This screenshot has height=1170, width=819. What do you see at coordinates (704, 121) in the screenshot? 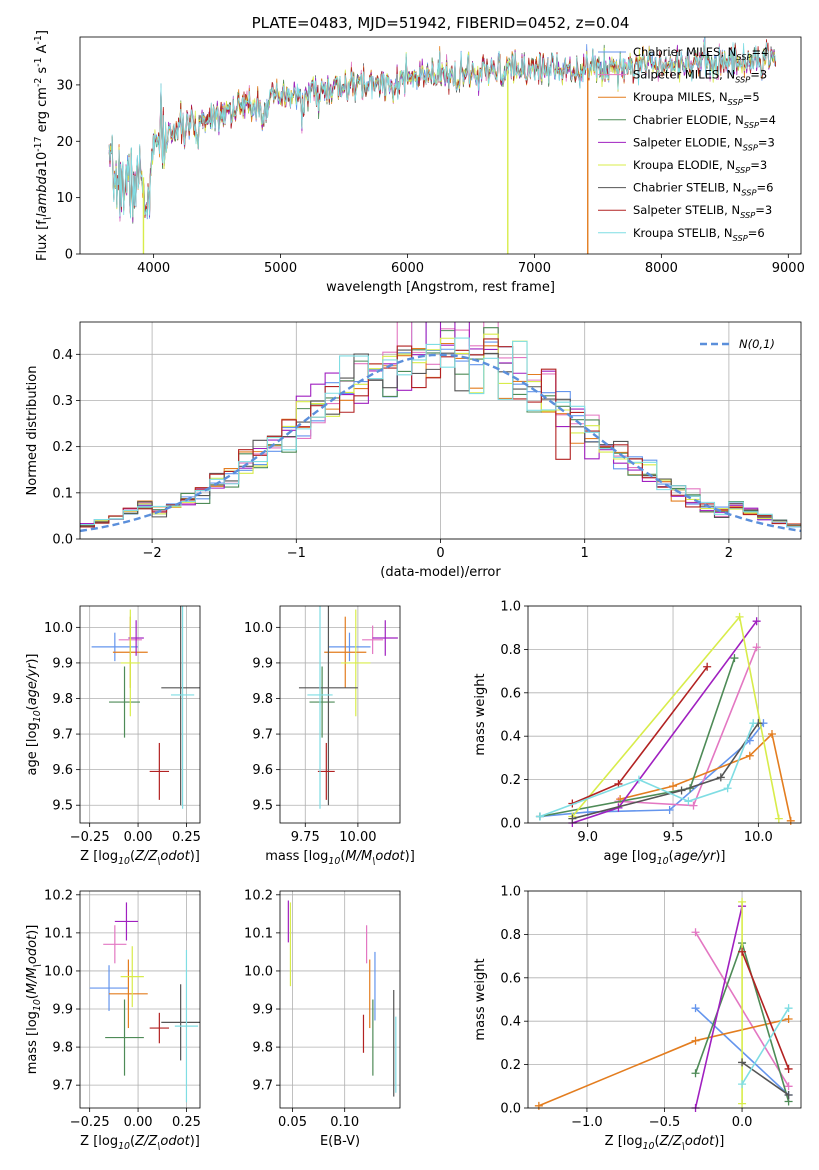
I see `legend-label: Chabrier ELODIE, NSSP=4` at bounding box center [704, 121].